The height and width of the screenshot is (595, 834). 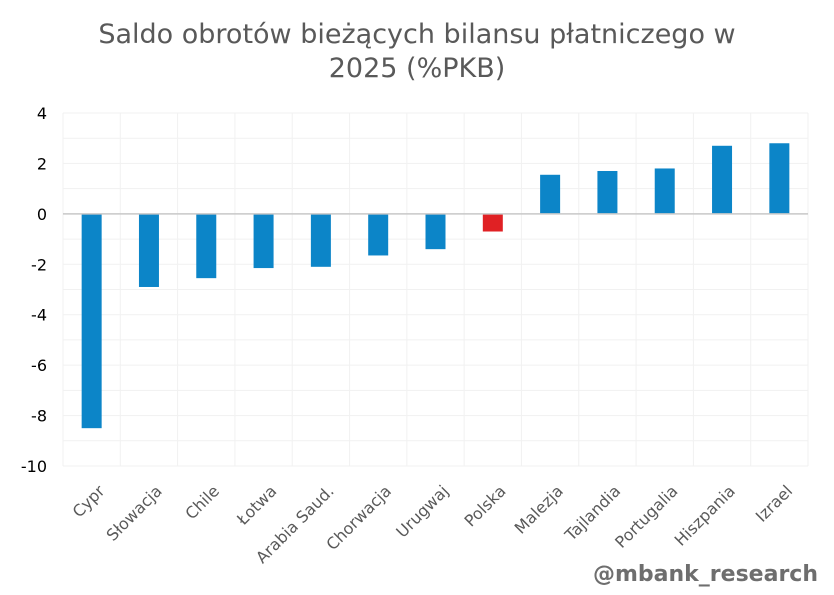 I want to click on y-tick-label: 0, so click(x=42, y=214).